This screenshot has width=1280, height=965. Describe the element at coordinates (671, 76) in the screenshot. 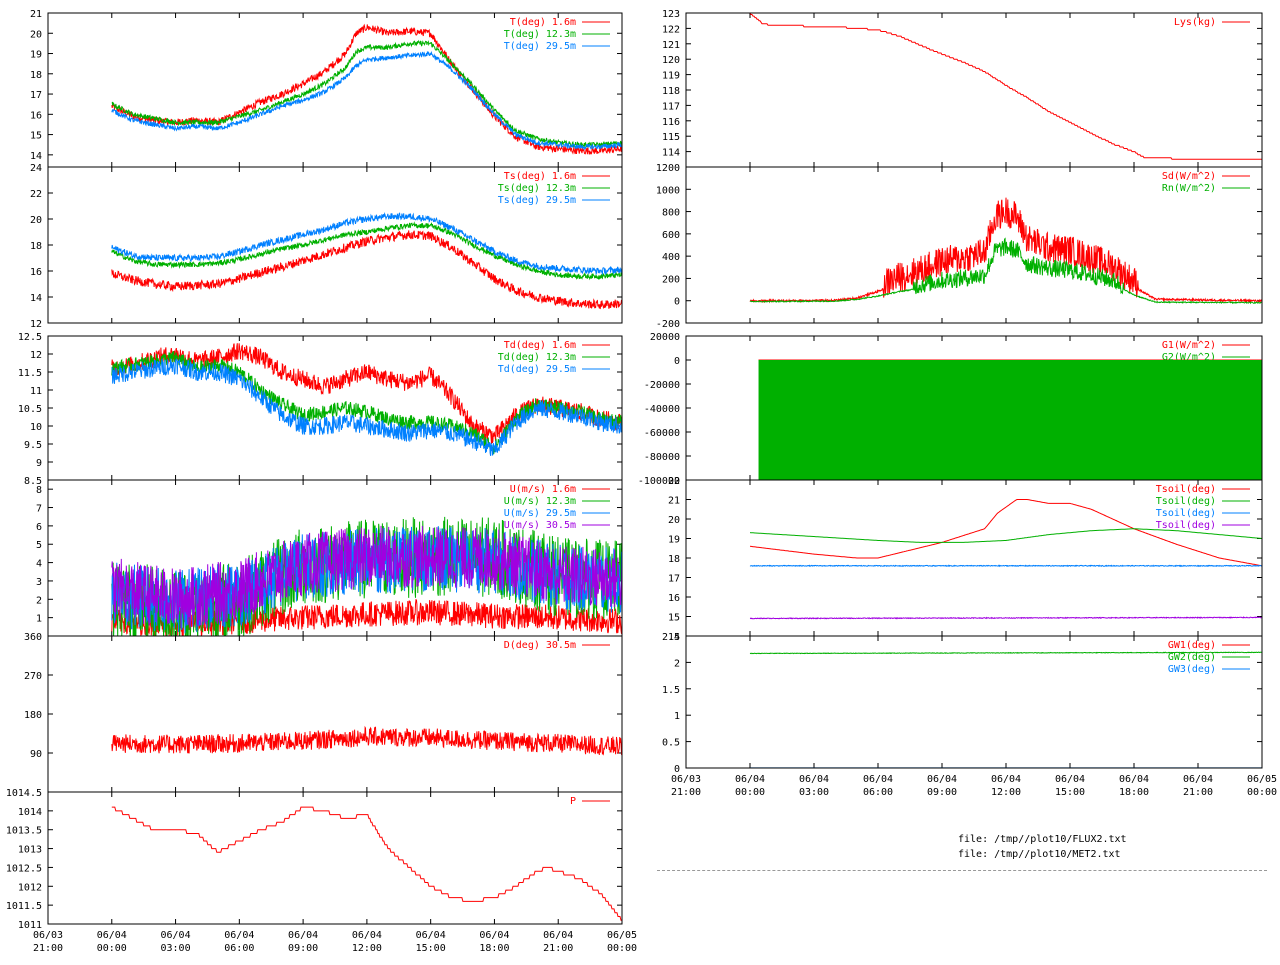

I see `y-tick-label: 119` at that location.